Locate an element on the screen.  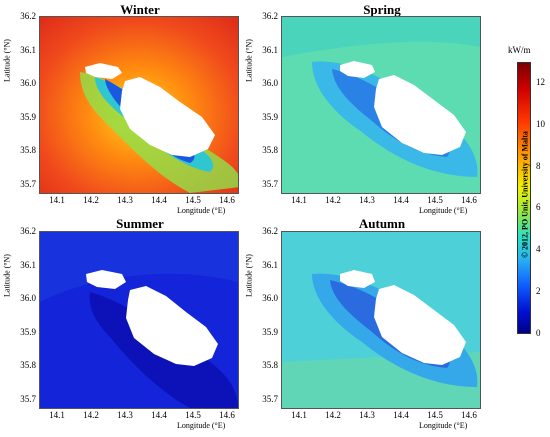
colorbar-unit: kW/m is located at coordinates (519, 50).